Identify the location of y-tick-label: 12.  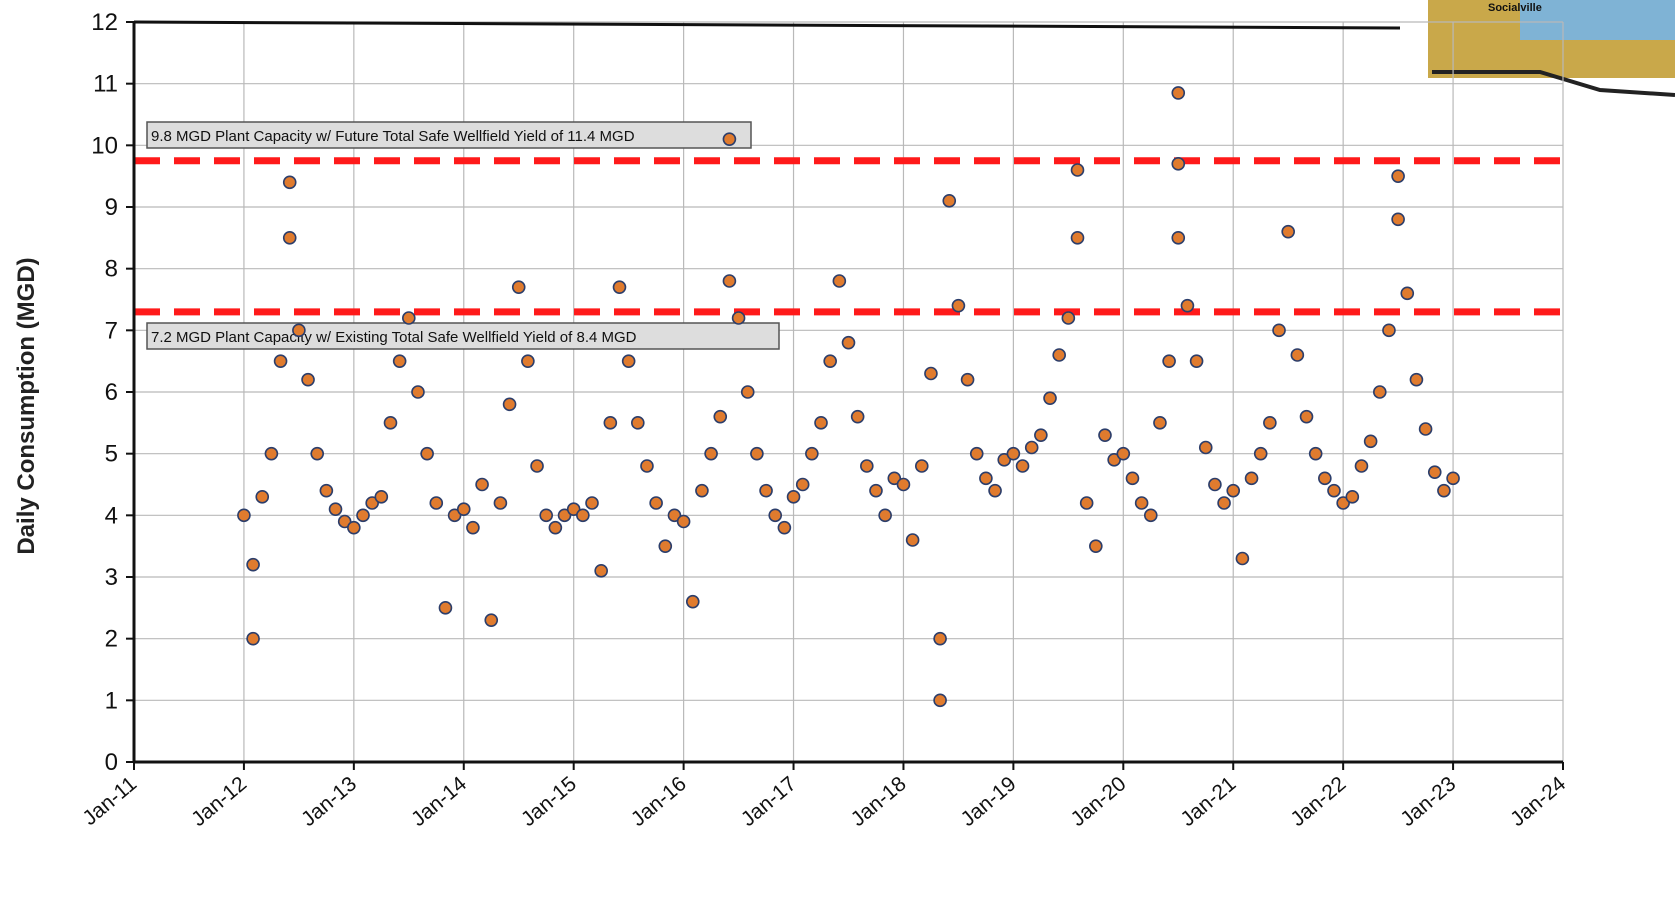
(104, 22).